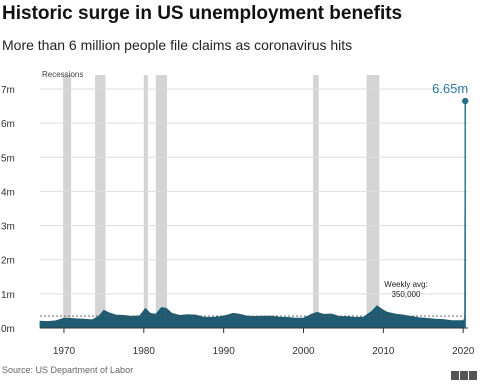 Image resolution: width=483 pixels, height=385 pixels. What do you see at coordinates (463, 351) in the screenshot?
I see `x-tick-label: 2020` at bounding box center [463, 351].